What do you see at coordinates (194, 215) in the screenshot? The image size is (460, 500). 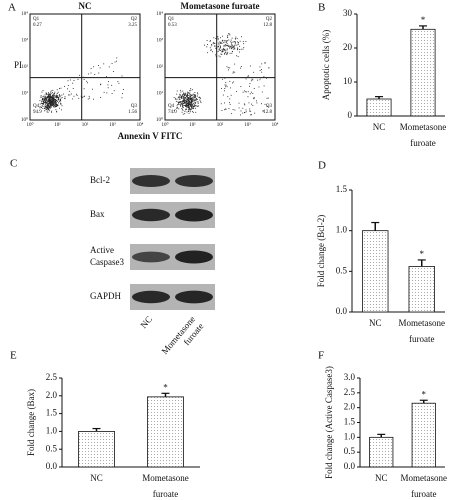 I see `blot-band` at bounding box center [194, 215].